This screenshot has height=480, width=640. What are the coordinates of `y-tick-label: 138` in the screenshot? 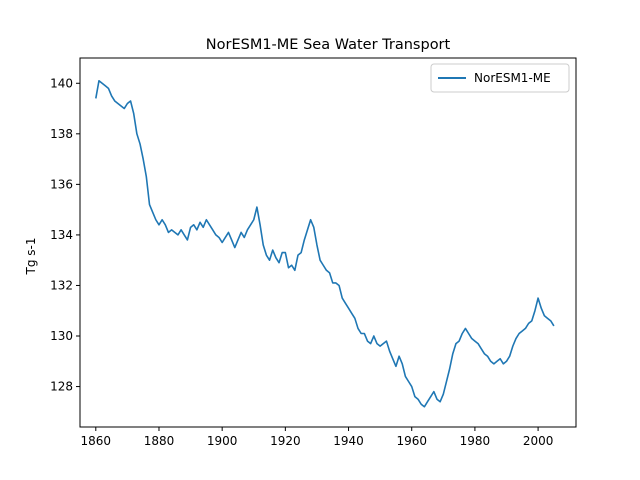 It's located at (61, 134).